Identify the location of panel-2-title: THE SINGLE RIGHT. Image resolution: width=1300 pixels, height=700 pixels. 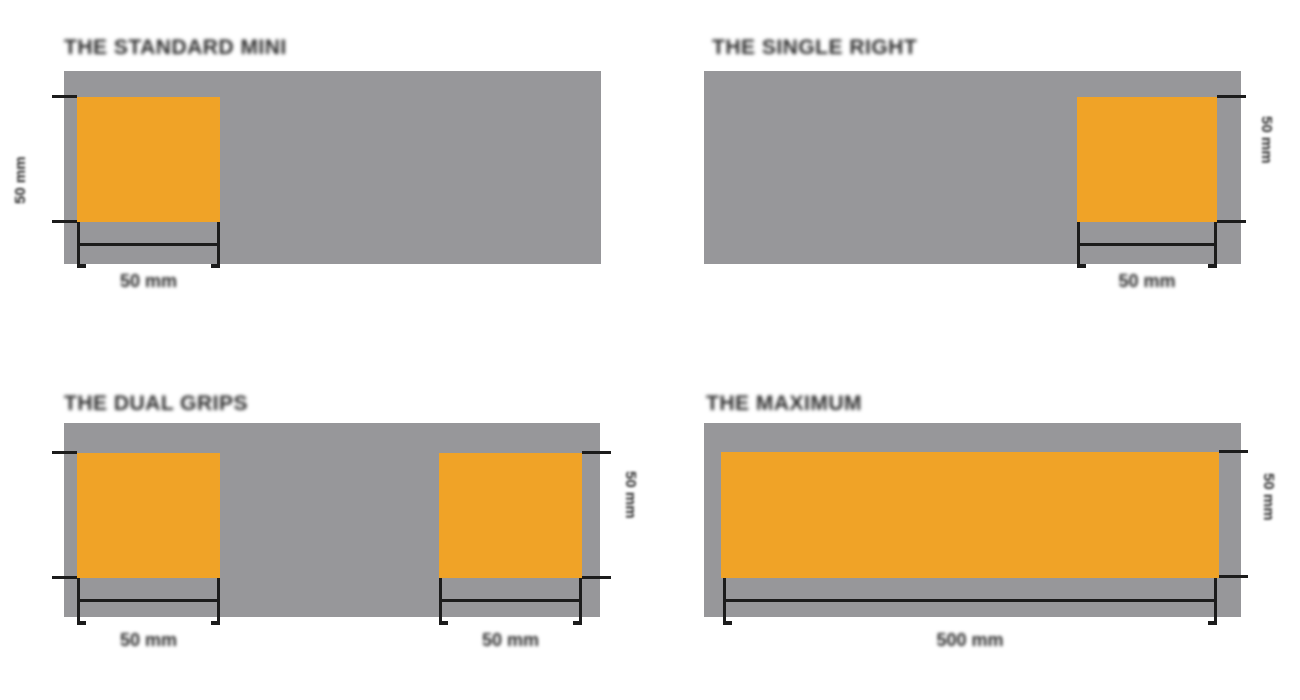
(815, 47).